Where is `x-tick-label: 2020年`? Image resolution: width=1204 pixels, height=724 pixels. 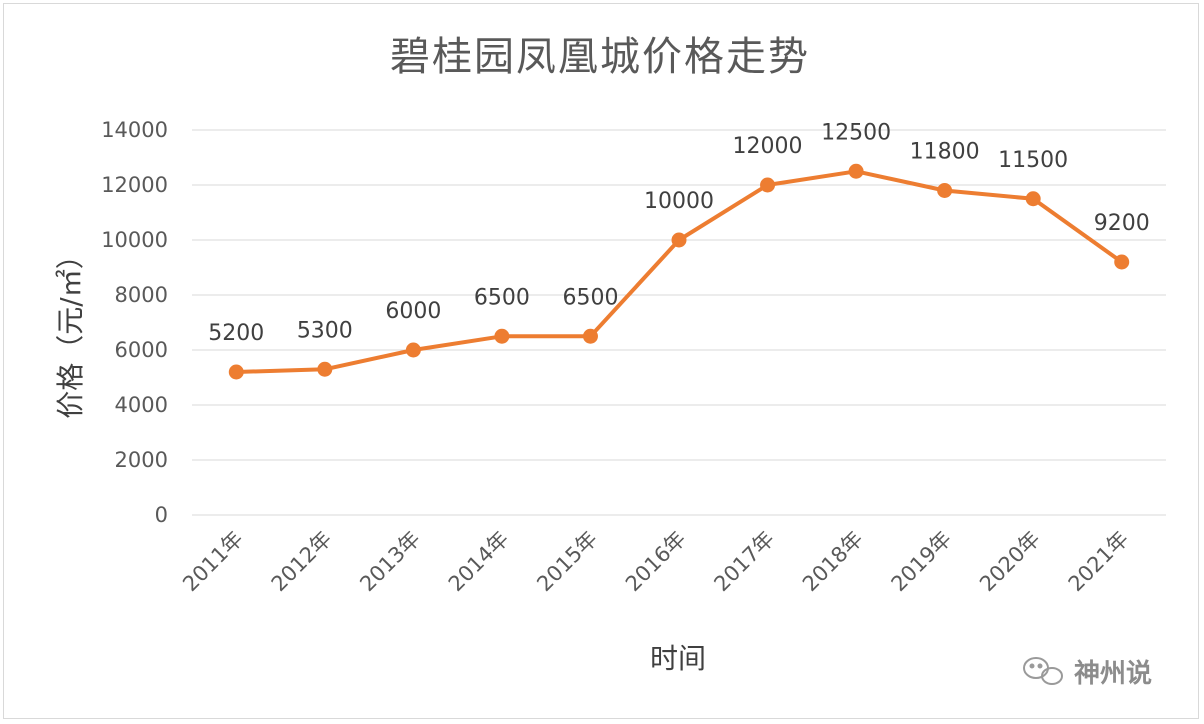 x-tick-label: 2020年 is located at coordinates (1010, 562).